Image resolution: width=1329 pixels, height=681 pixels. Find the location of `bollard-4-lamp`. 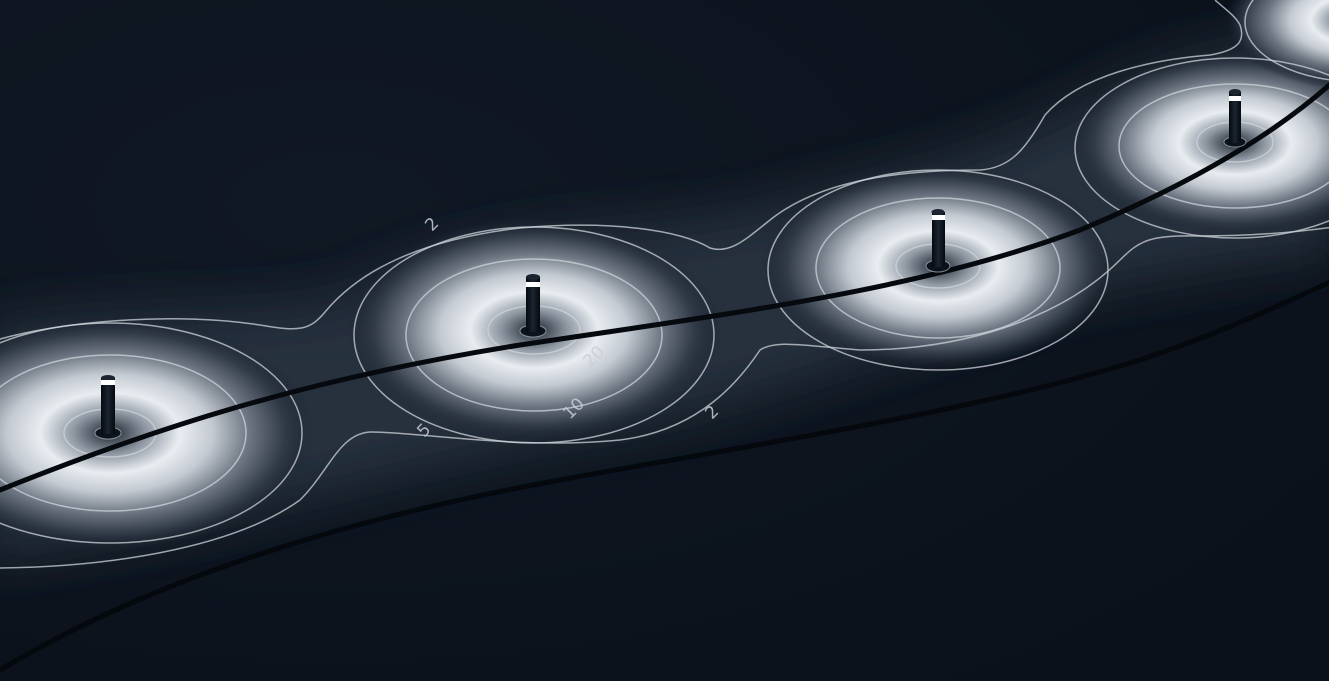

bollard-4-lamp is located at coordinates (1235, 98).